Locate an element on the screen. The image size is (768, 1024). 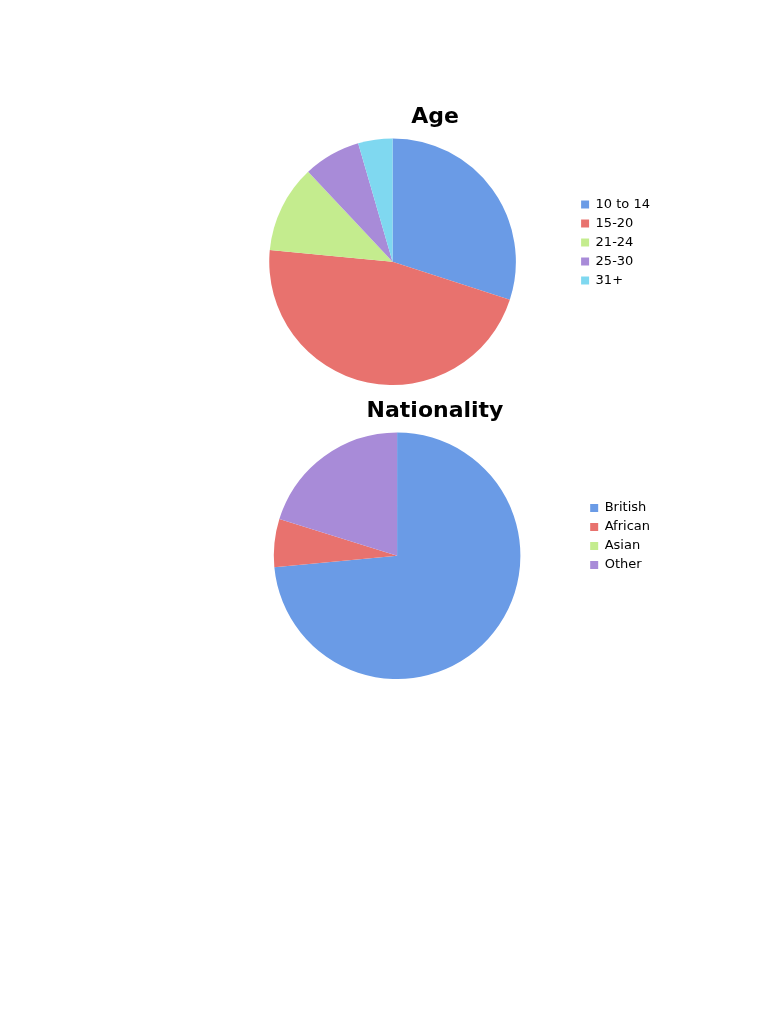
legend-label: 31+ is located at coordinates (609, 279).